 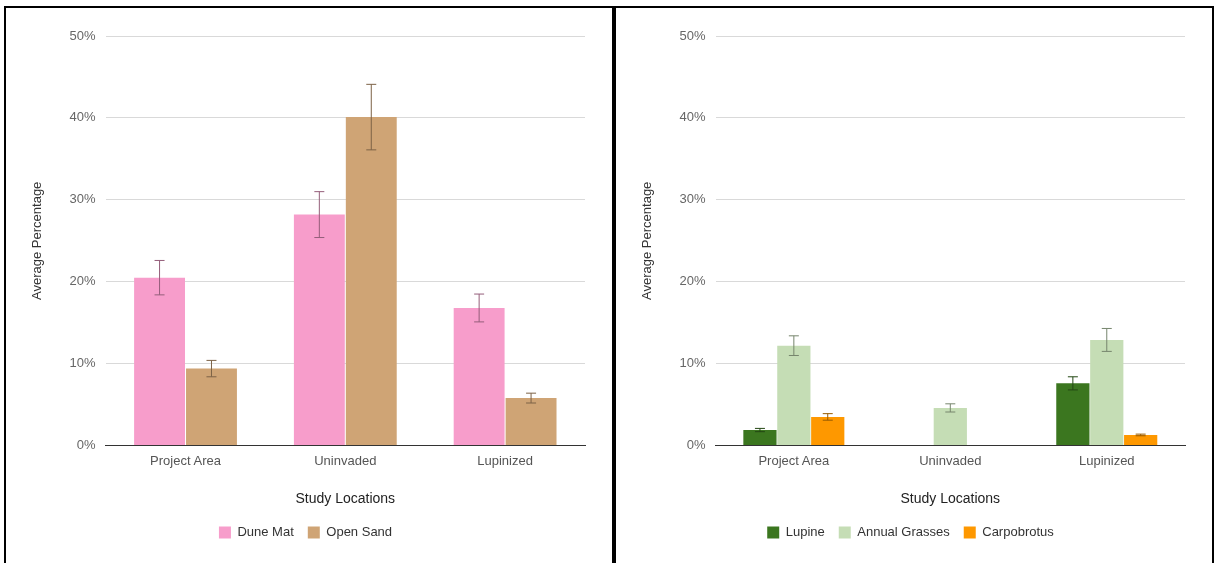 I want to click on legend-label: Dune Mat, so click(x=266, y=532).